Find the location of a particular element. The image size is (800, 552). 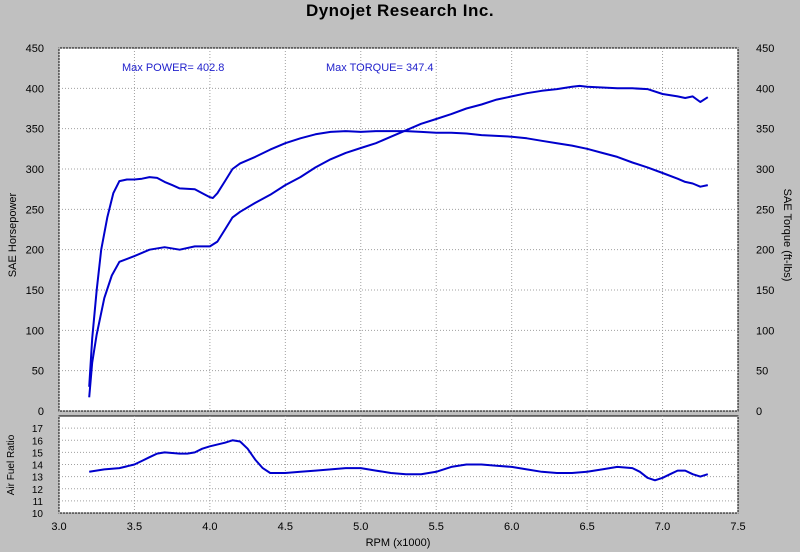

y-tick-label-right: 200 is located at coordinates (765, 251).